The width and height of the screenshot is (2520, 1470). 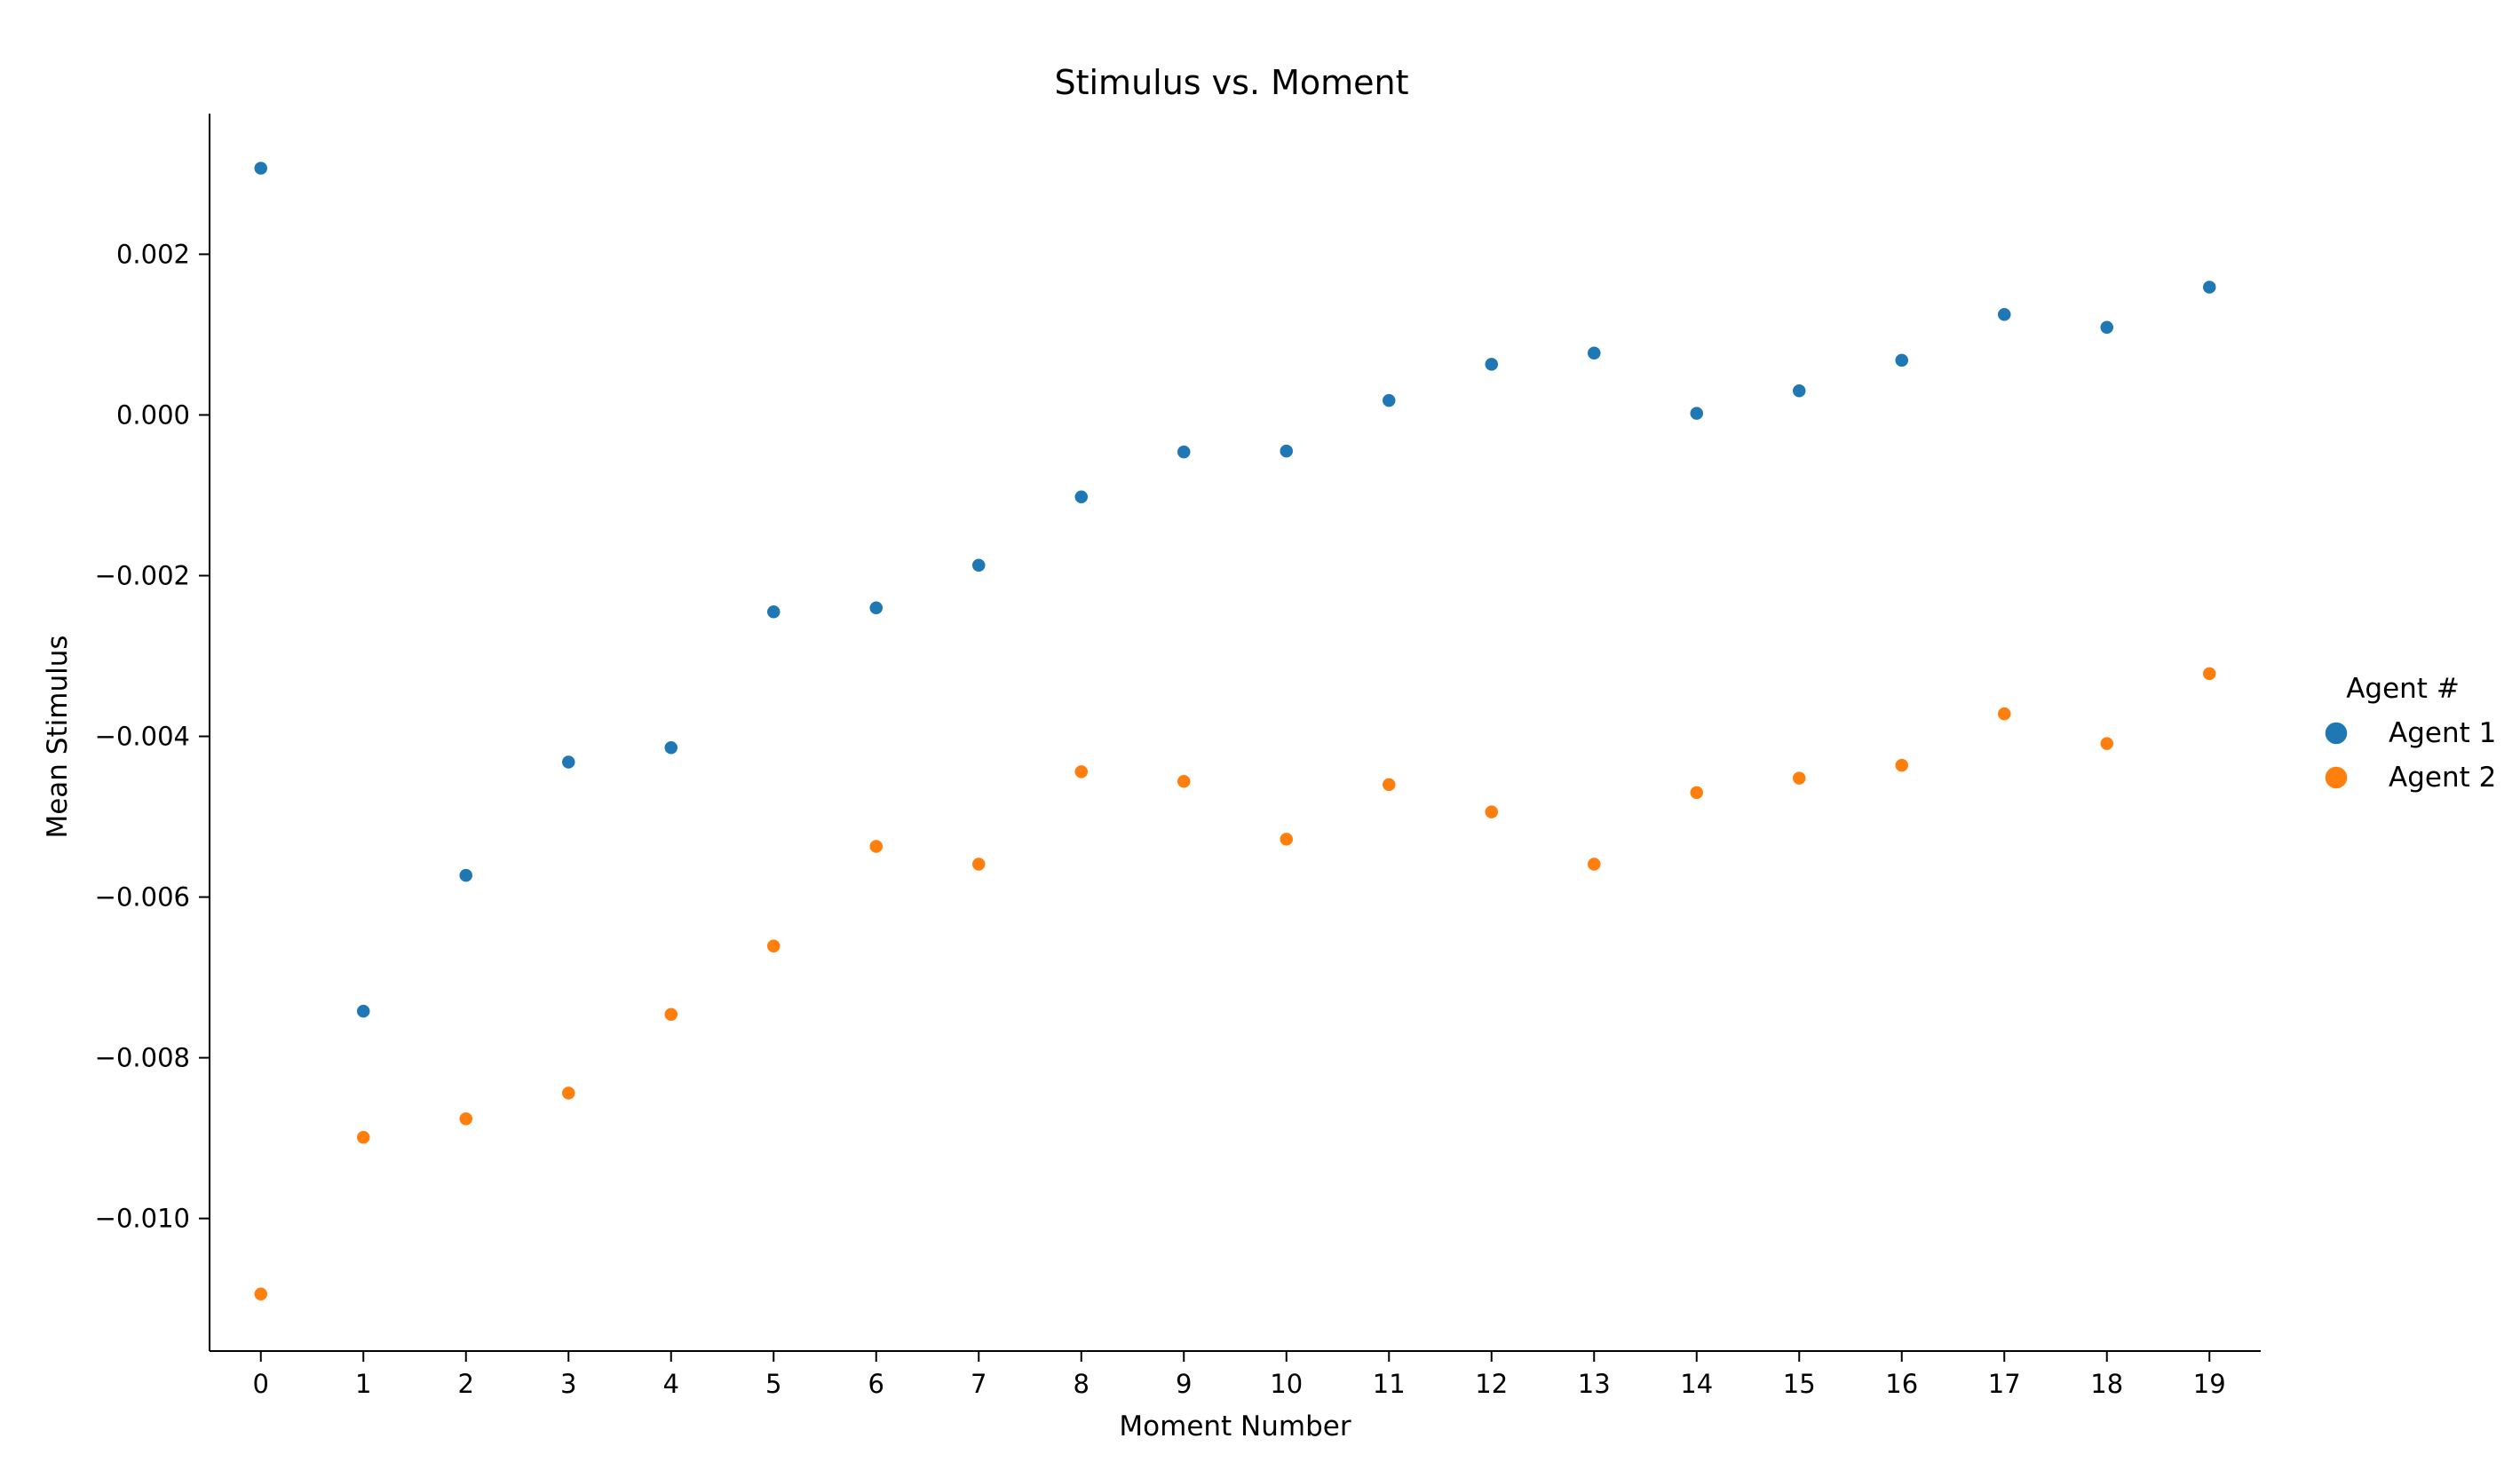 What do you see at coordinates (671, 1384) in the screenshot?
I see `x-tick-label: 4` at bounding box center [671, 1384].